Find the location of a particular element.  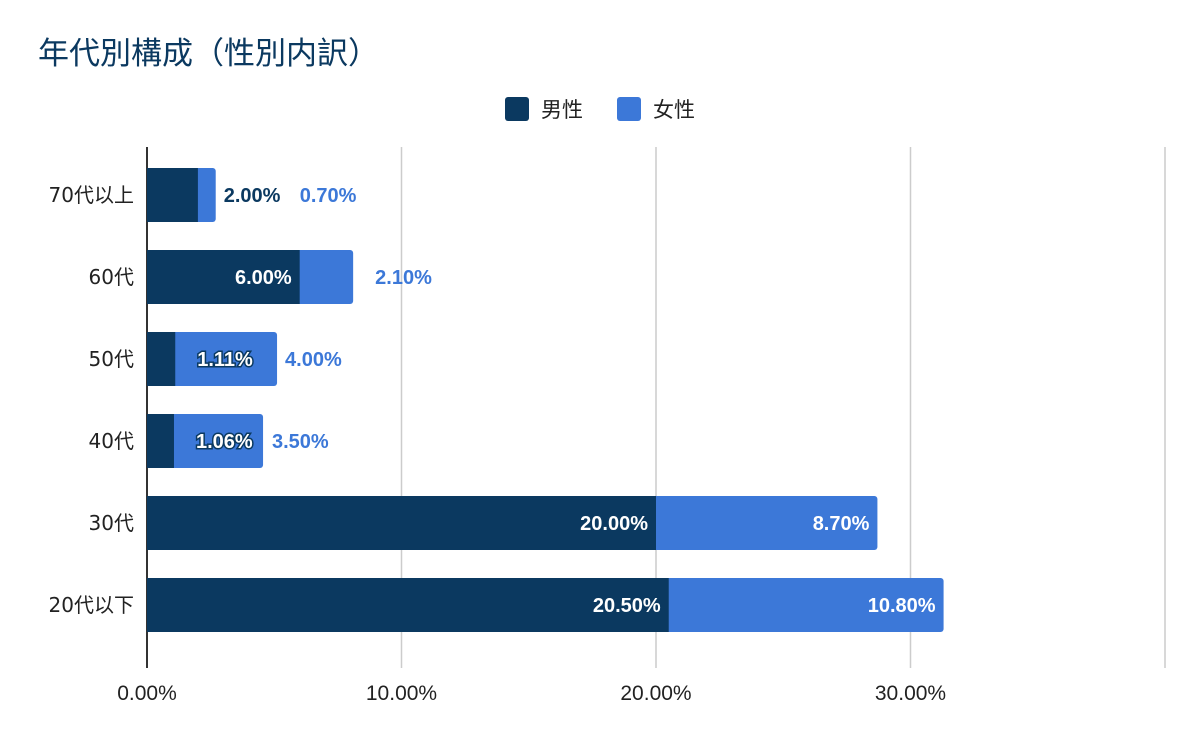

category-label: 50代 is located at coordinates (111, 359).